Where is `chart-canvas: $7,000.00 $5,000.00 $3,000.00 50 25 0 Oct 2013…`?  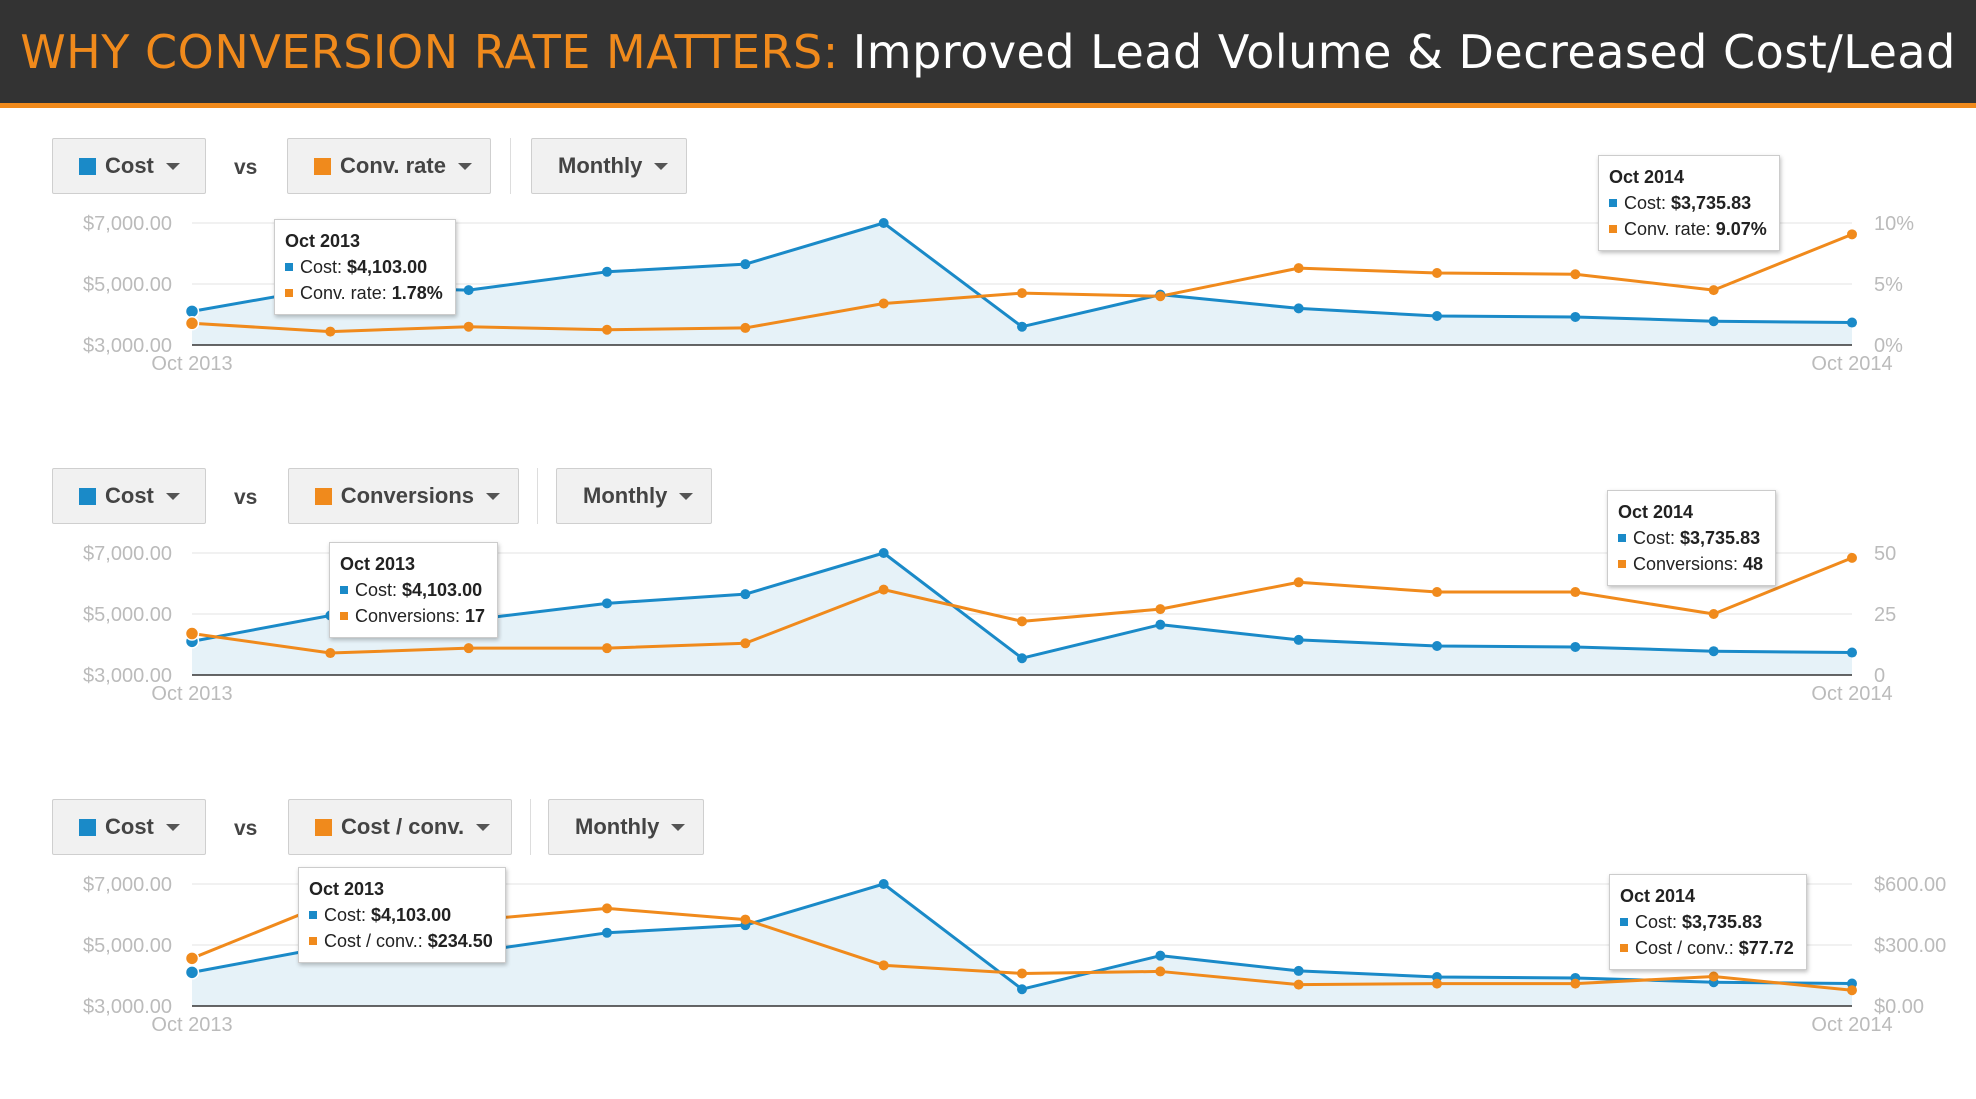
chart-canvas: $7,000.00 $5,000.00 $3,000.00 50 25 0 Oct 2013… is located at coordinates (989, 624).